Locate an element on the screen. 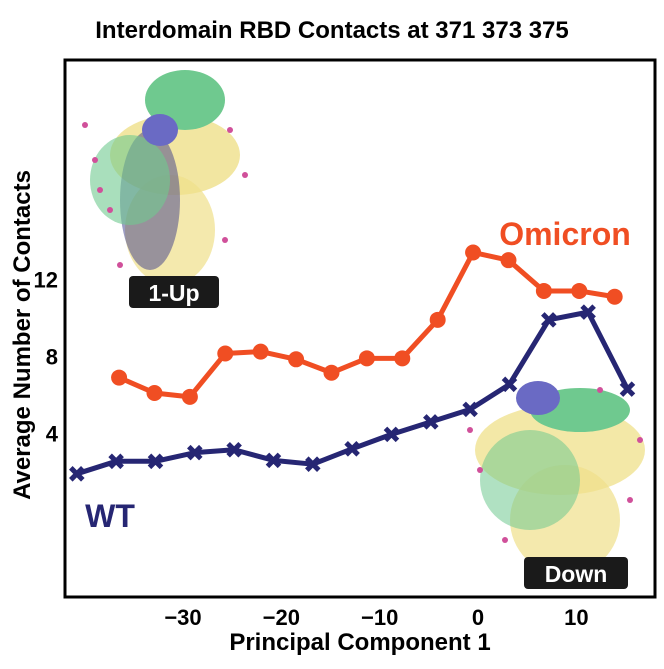  x-tick-label: 10 is located at coordinates (576, 617).